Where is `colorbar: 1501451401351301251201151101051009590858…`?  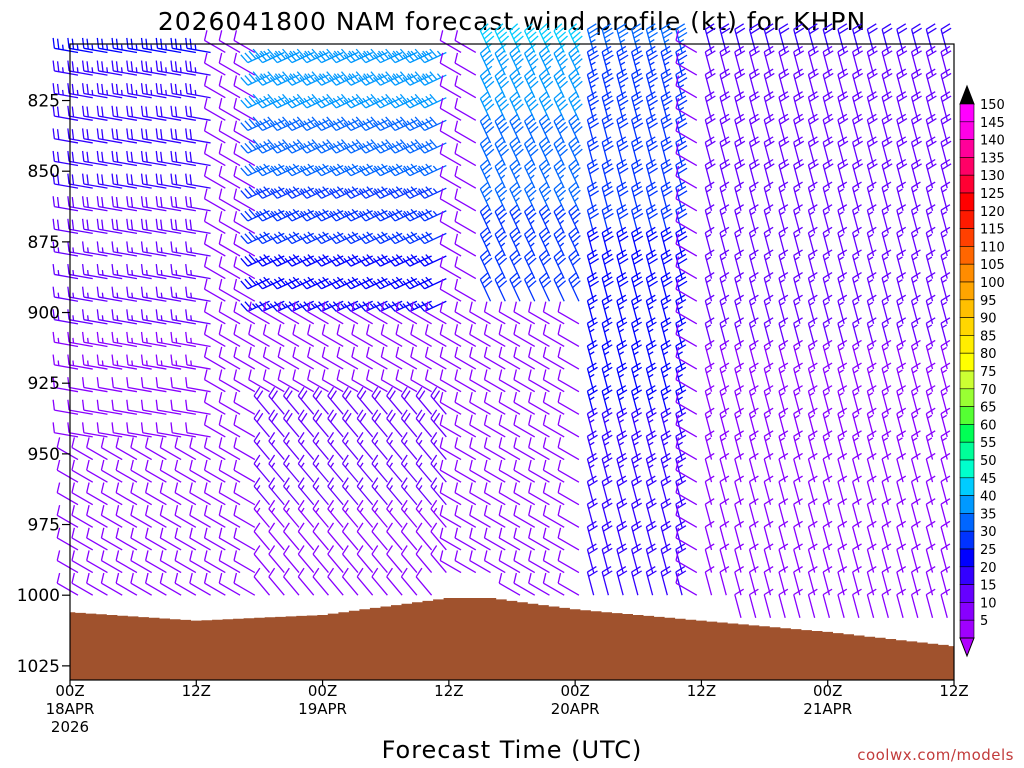 colorbar: 1501451401351301251201151101051009590858… is located at coordinates (982, 371).